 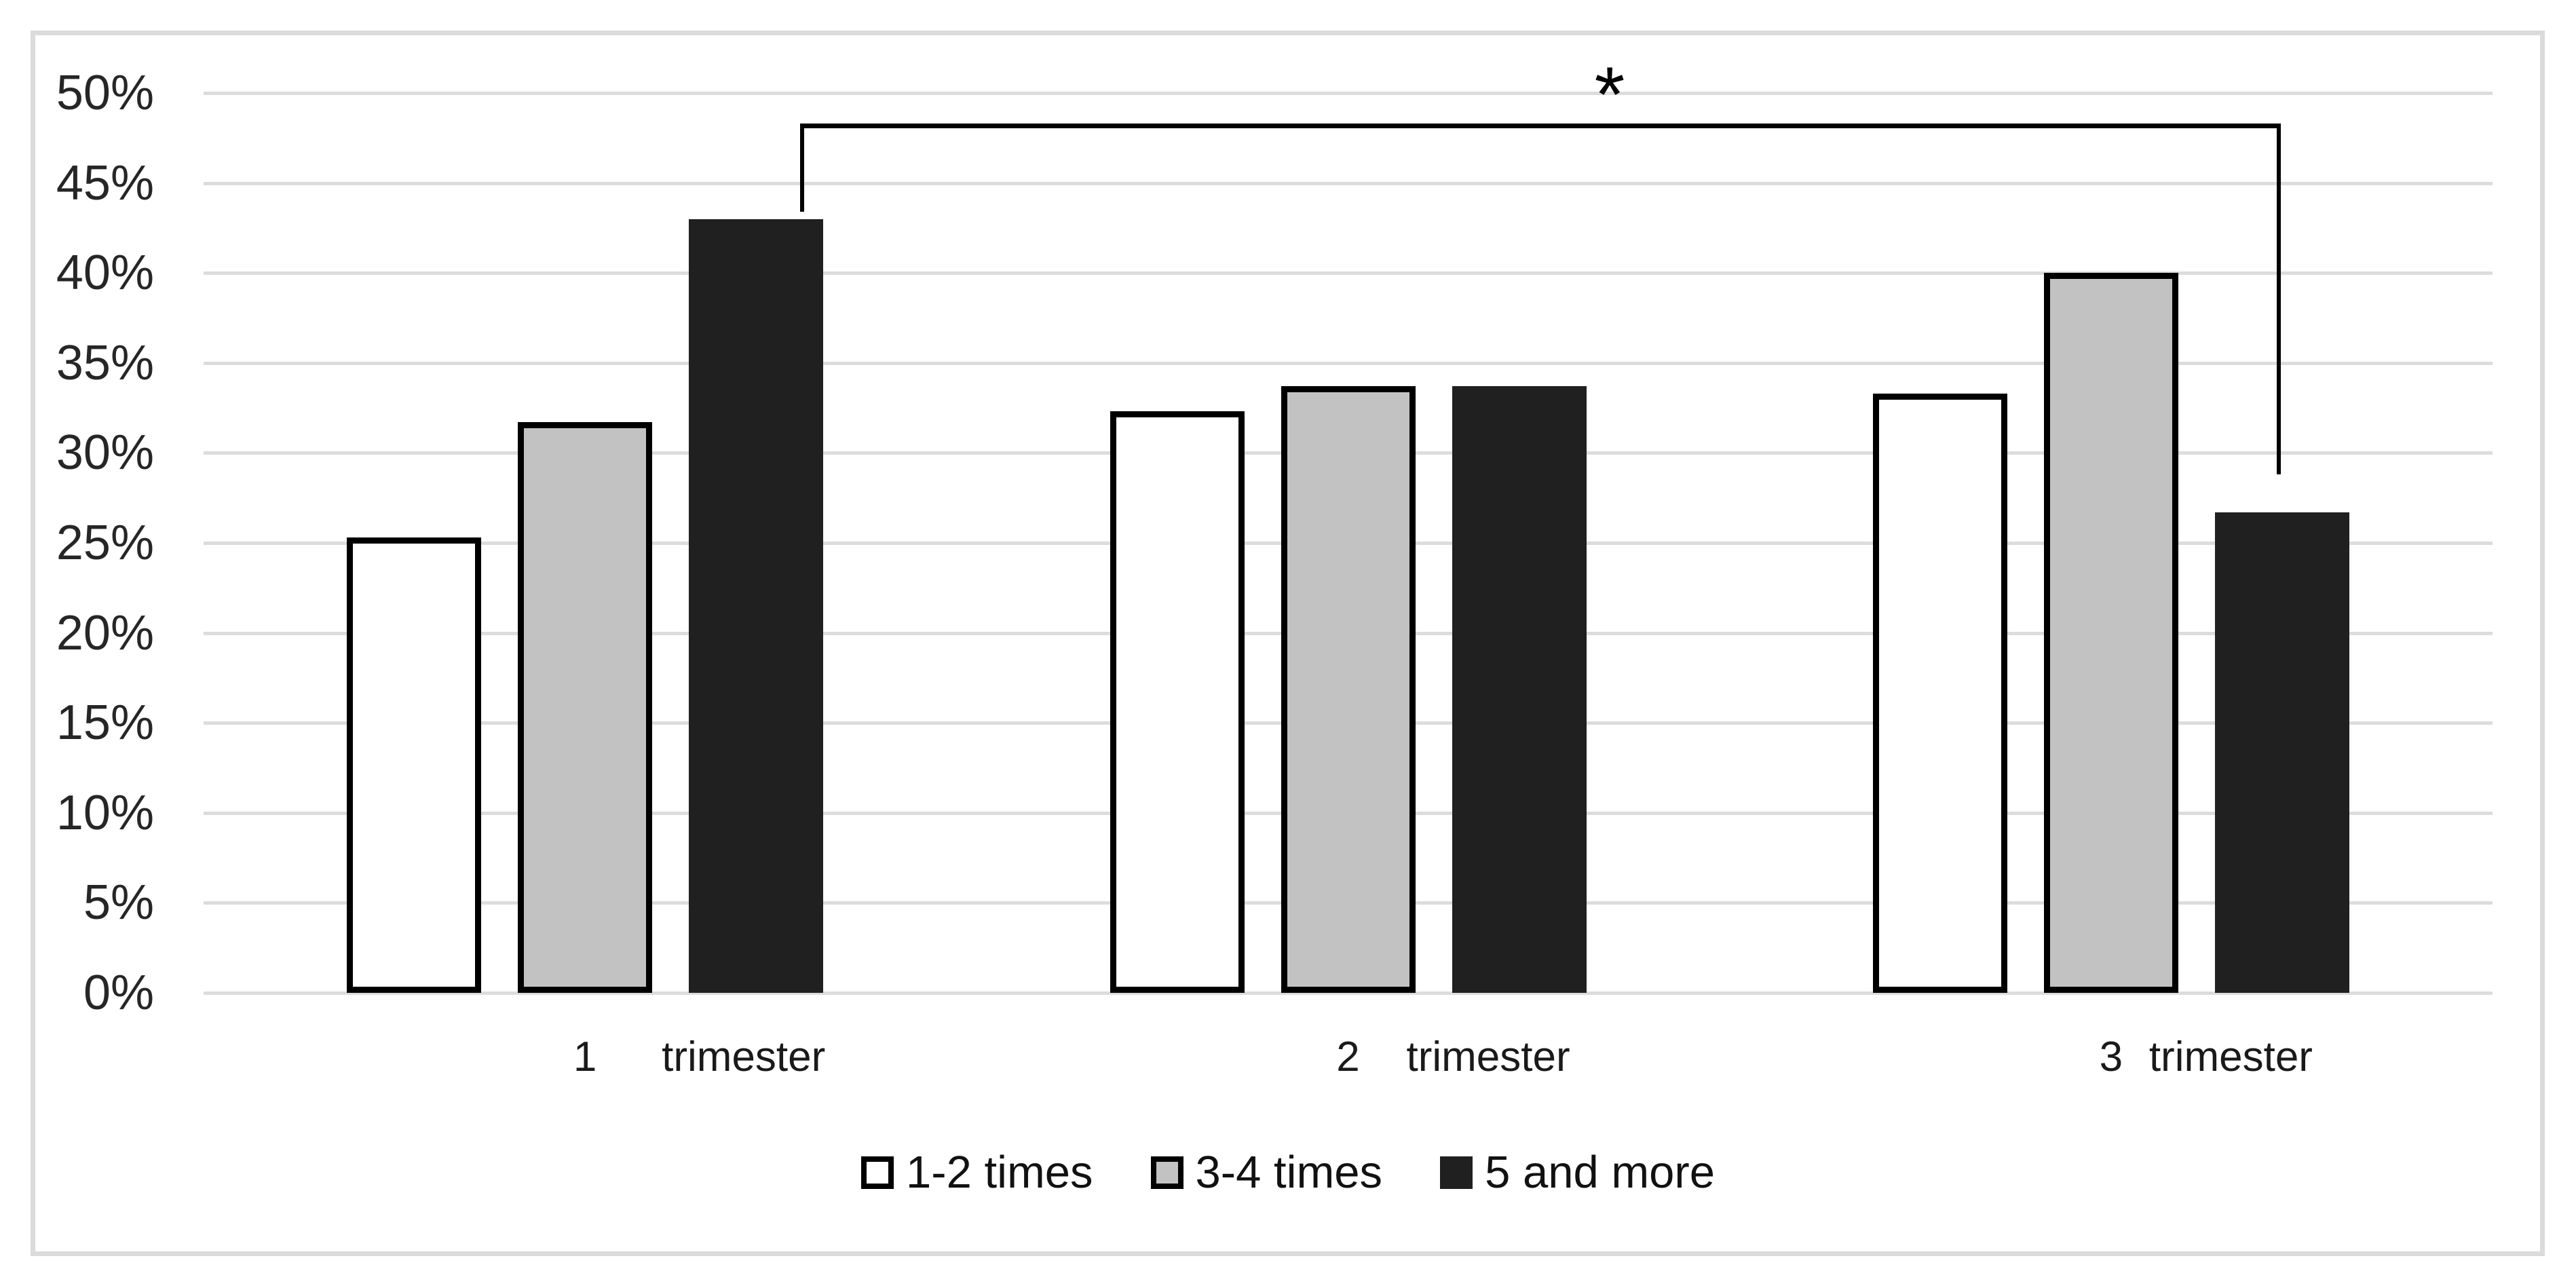 I want to click on legend-label-5-and-more: 5 and more, so click(x=1600, y=1172).